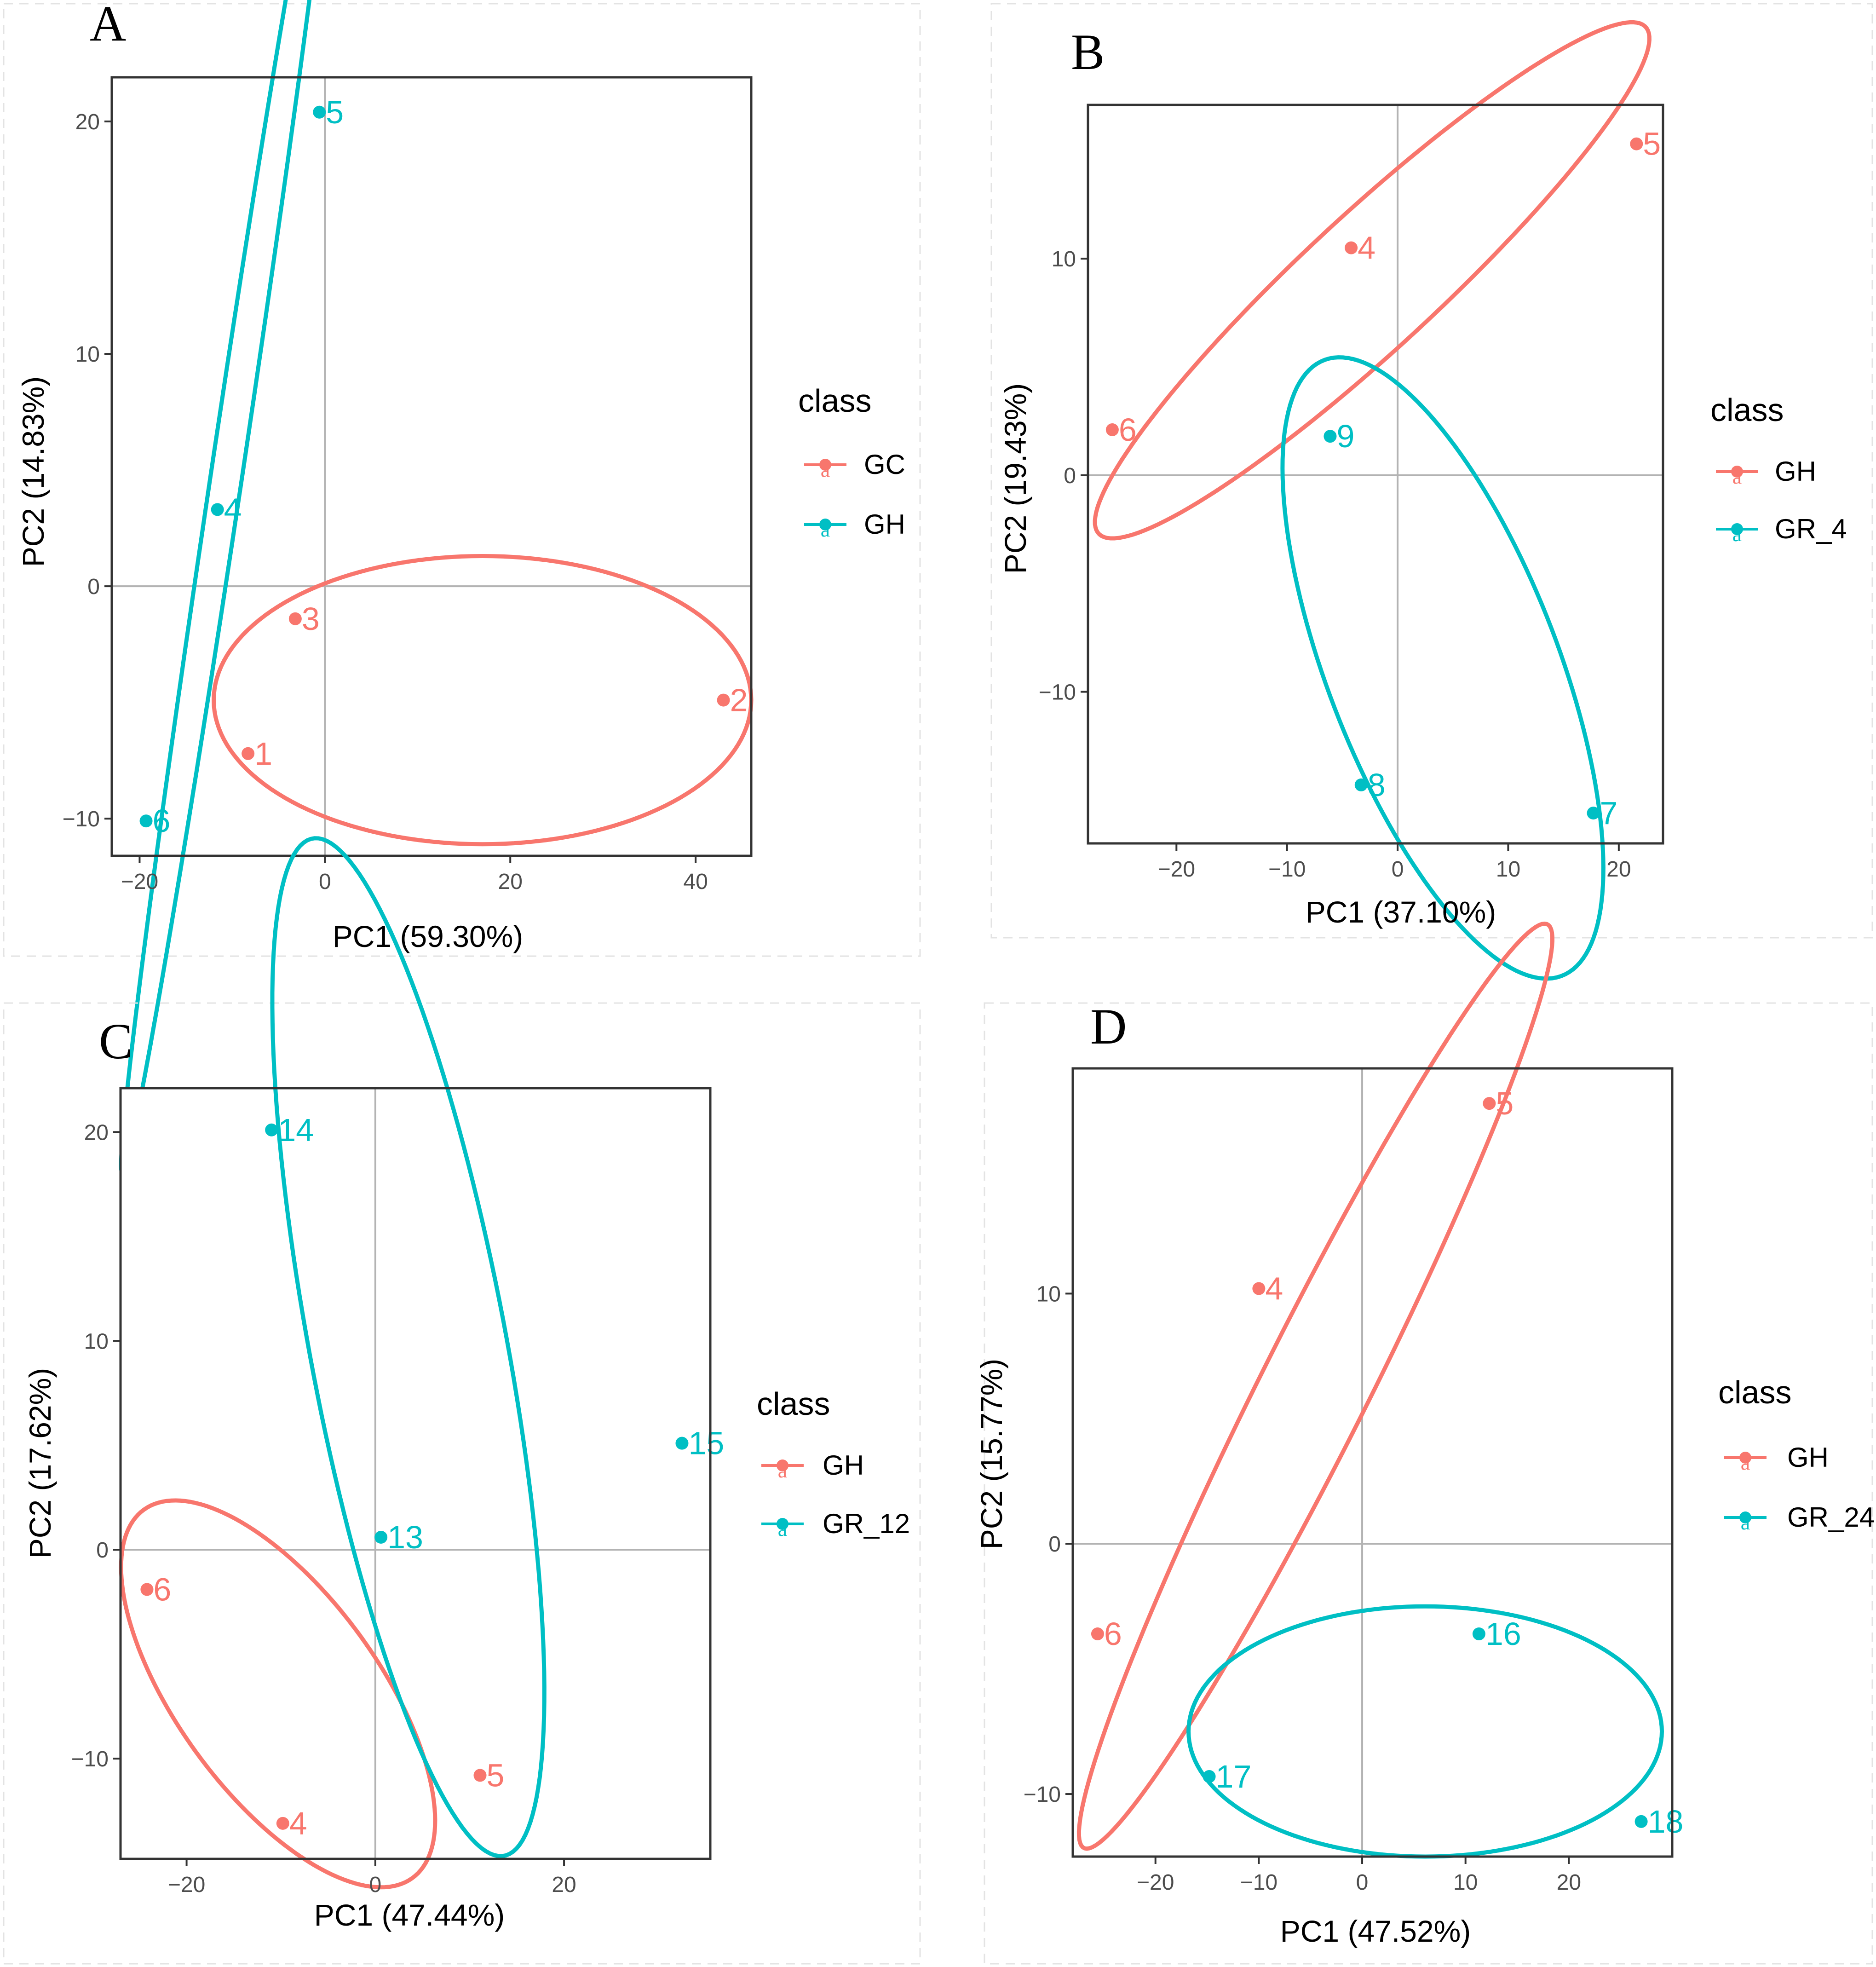 The image size is (1876, 1967). I want to click on legend: class a GH a GR_24, so click(1796, 1454).